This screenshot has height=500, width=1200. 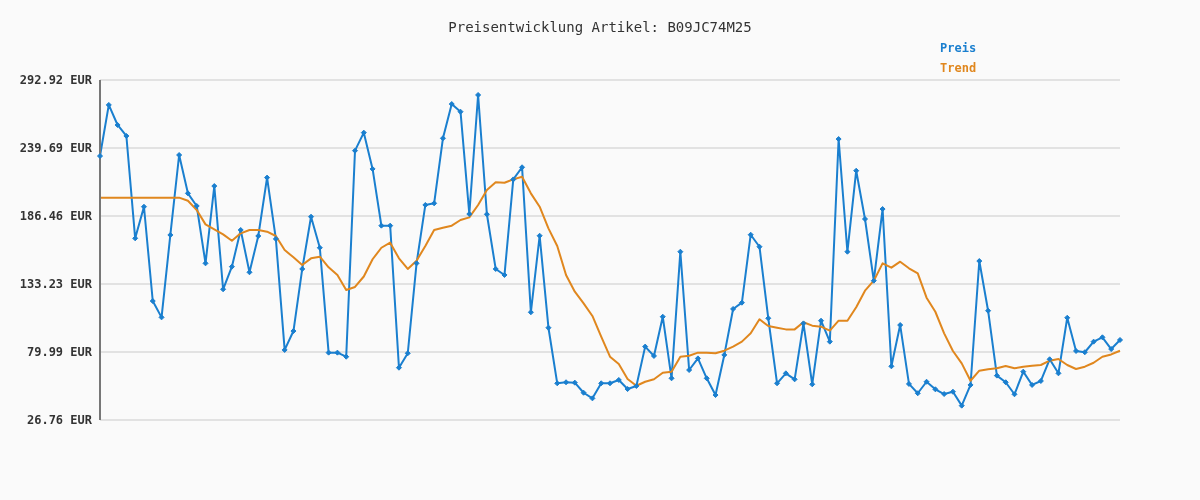 What do you see at coordinates (59, 352) in the screenshot?
I see `y-tick-label: 79.99 EUR` at bounding box center [59, 352].